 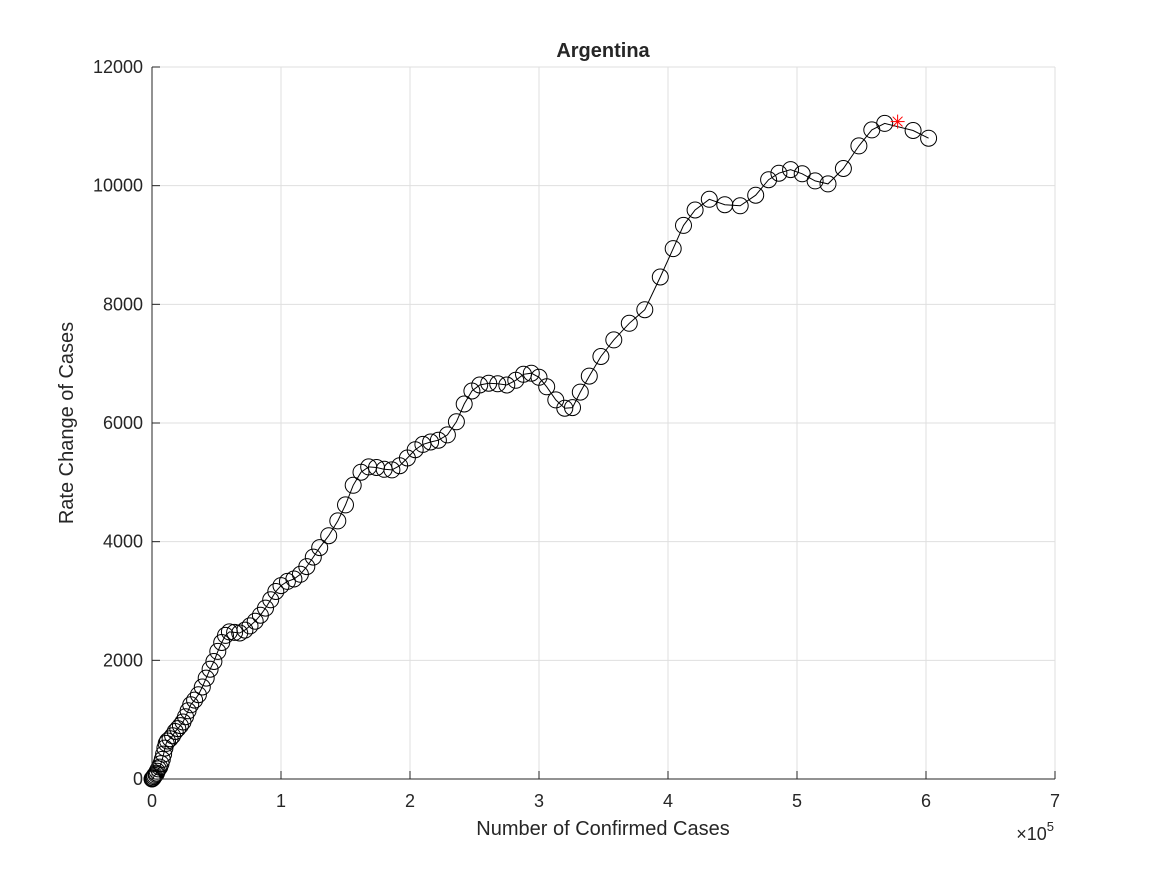 I want to click on x-tick-label: 3, so click(x=539, y=801).